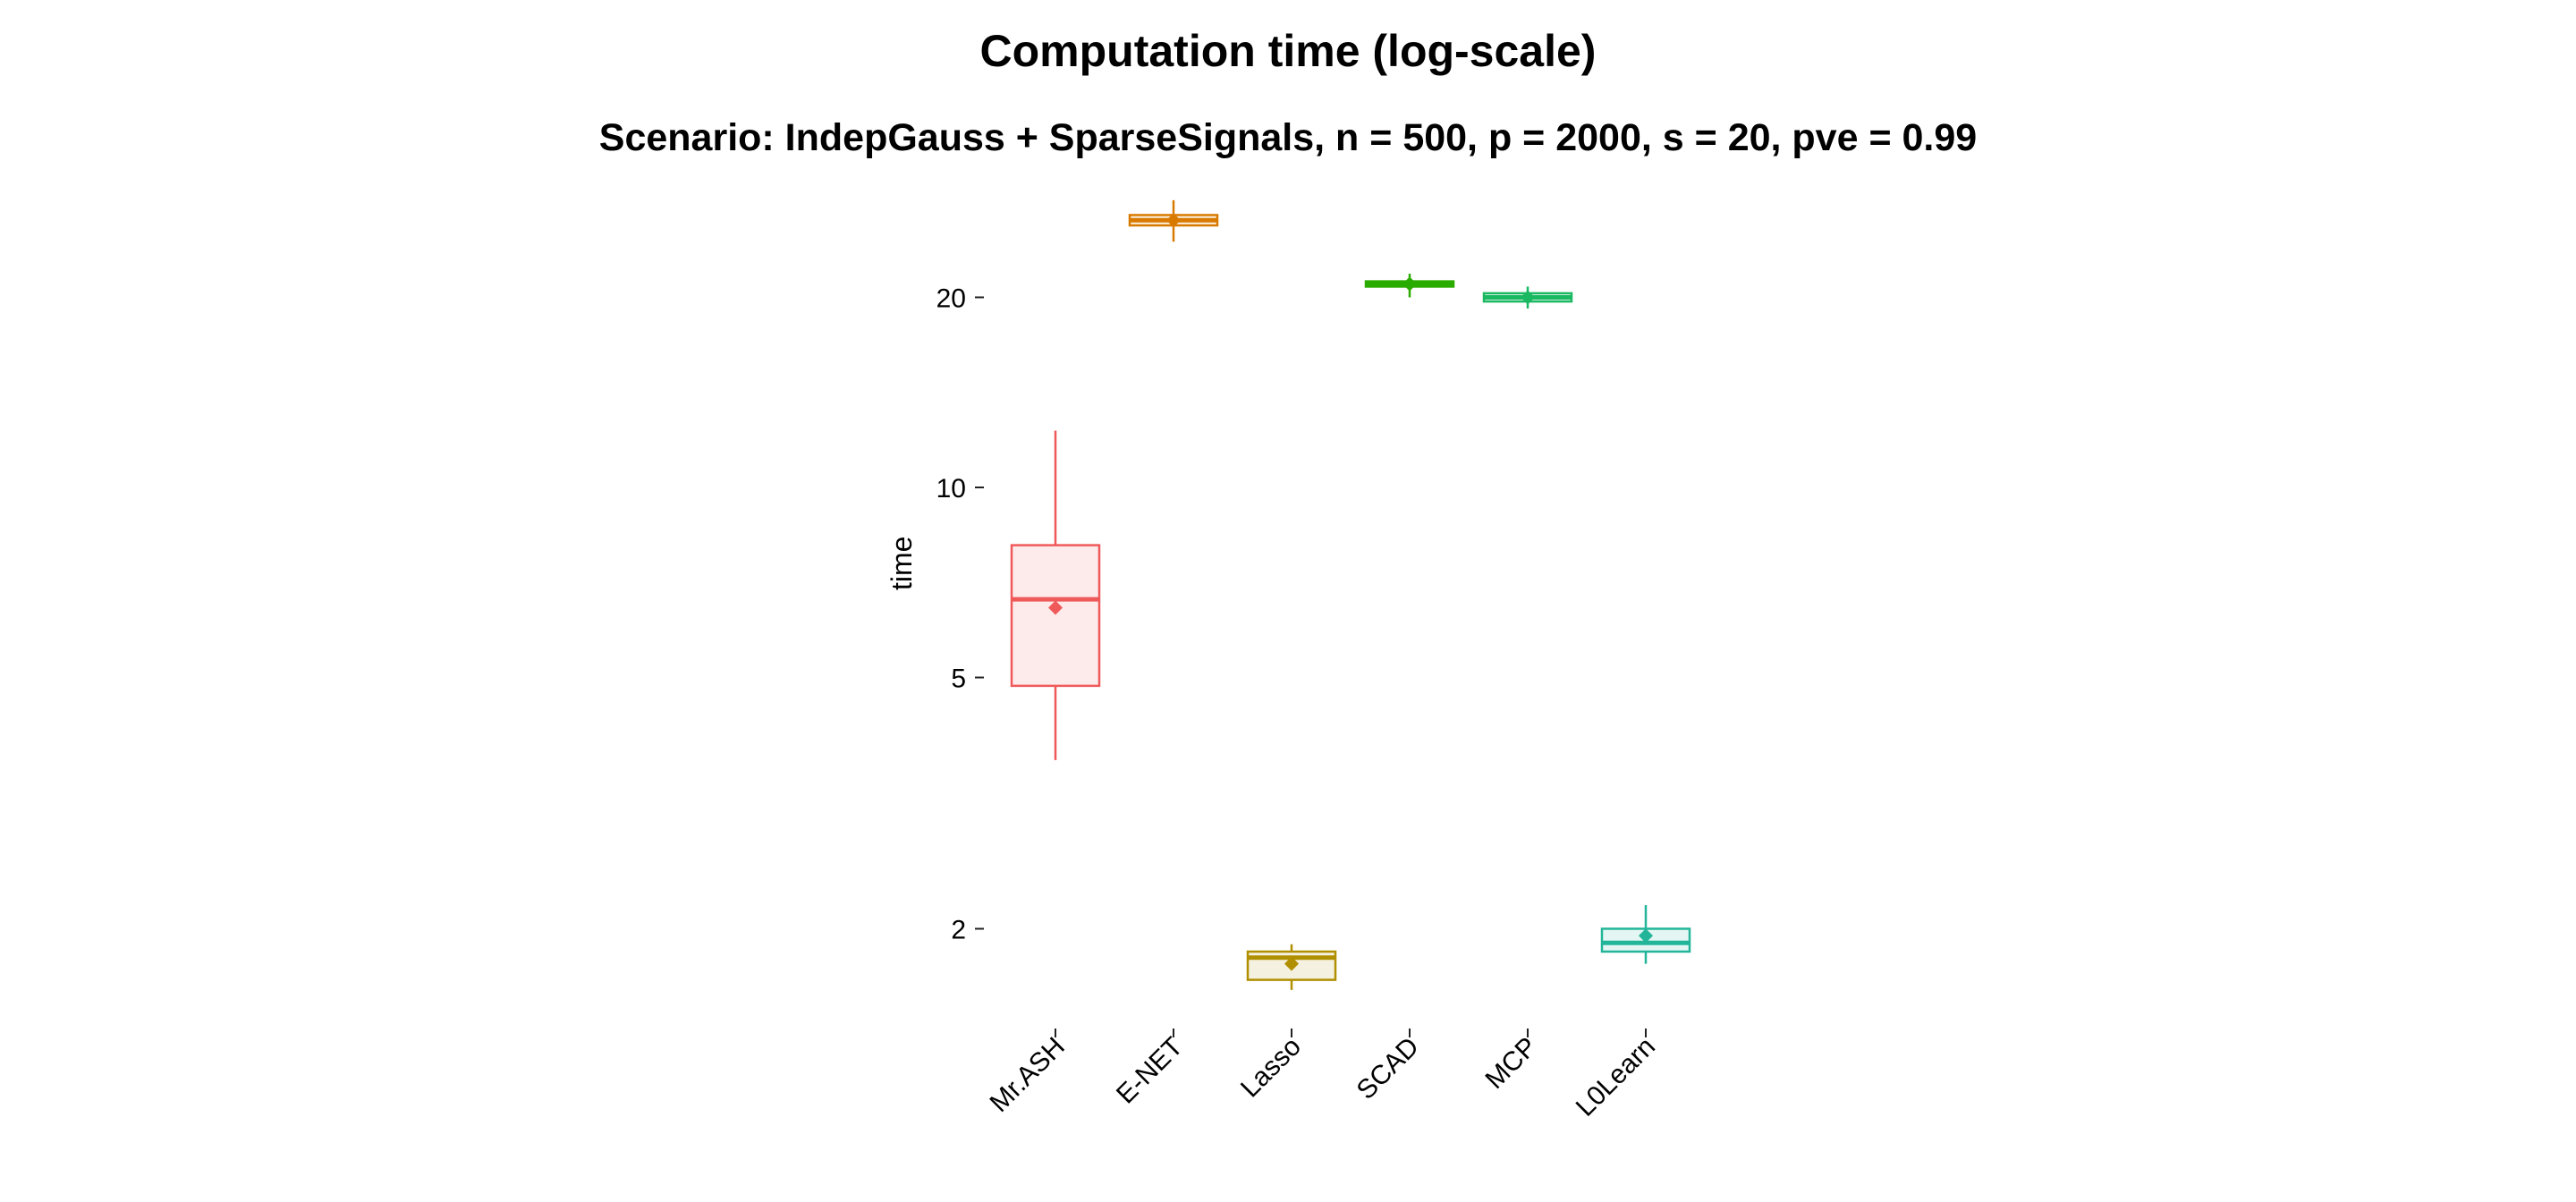 The height and width of the screenshot is (1202, 2576). I want to click on chart-title: Computation time (log-scale), so click(1288, 51).